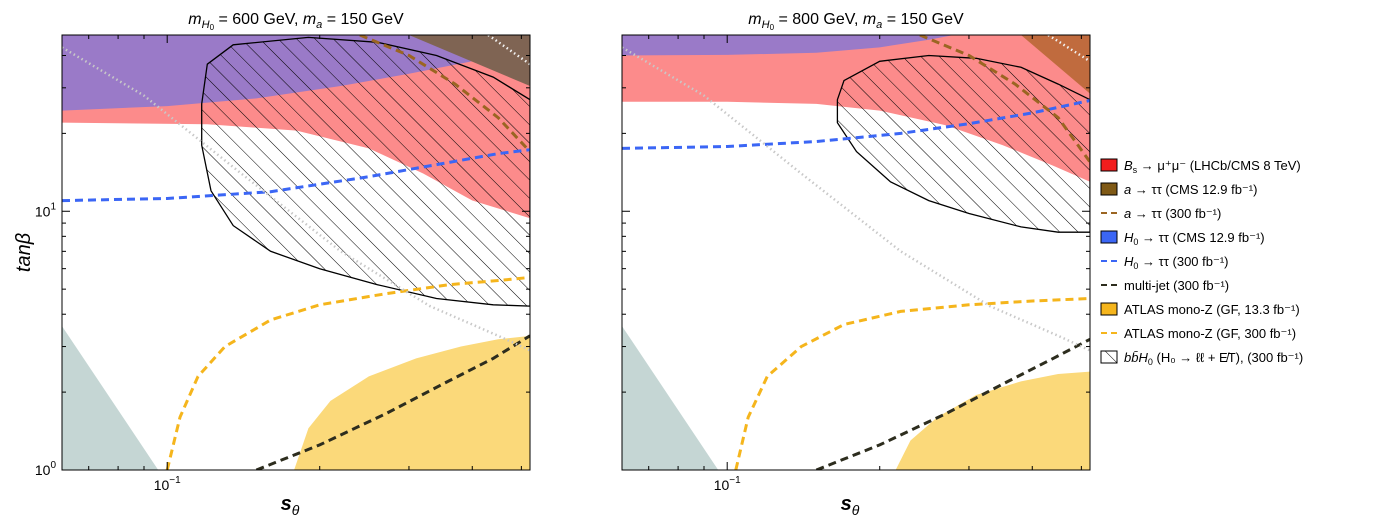  What do you see at coordinates (1194, 238) in the screenshot?
I see `legend-label: H0 → ττ (CMS 12.9 fb⁻¹)` at bounding box center [1194, 238].